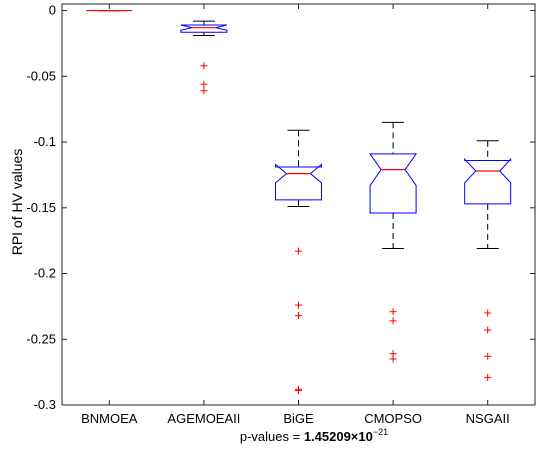 This screenshot has height=455, width=550. I want to click on x-tick-label: BNMOEA, so click(109, 418).